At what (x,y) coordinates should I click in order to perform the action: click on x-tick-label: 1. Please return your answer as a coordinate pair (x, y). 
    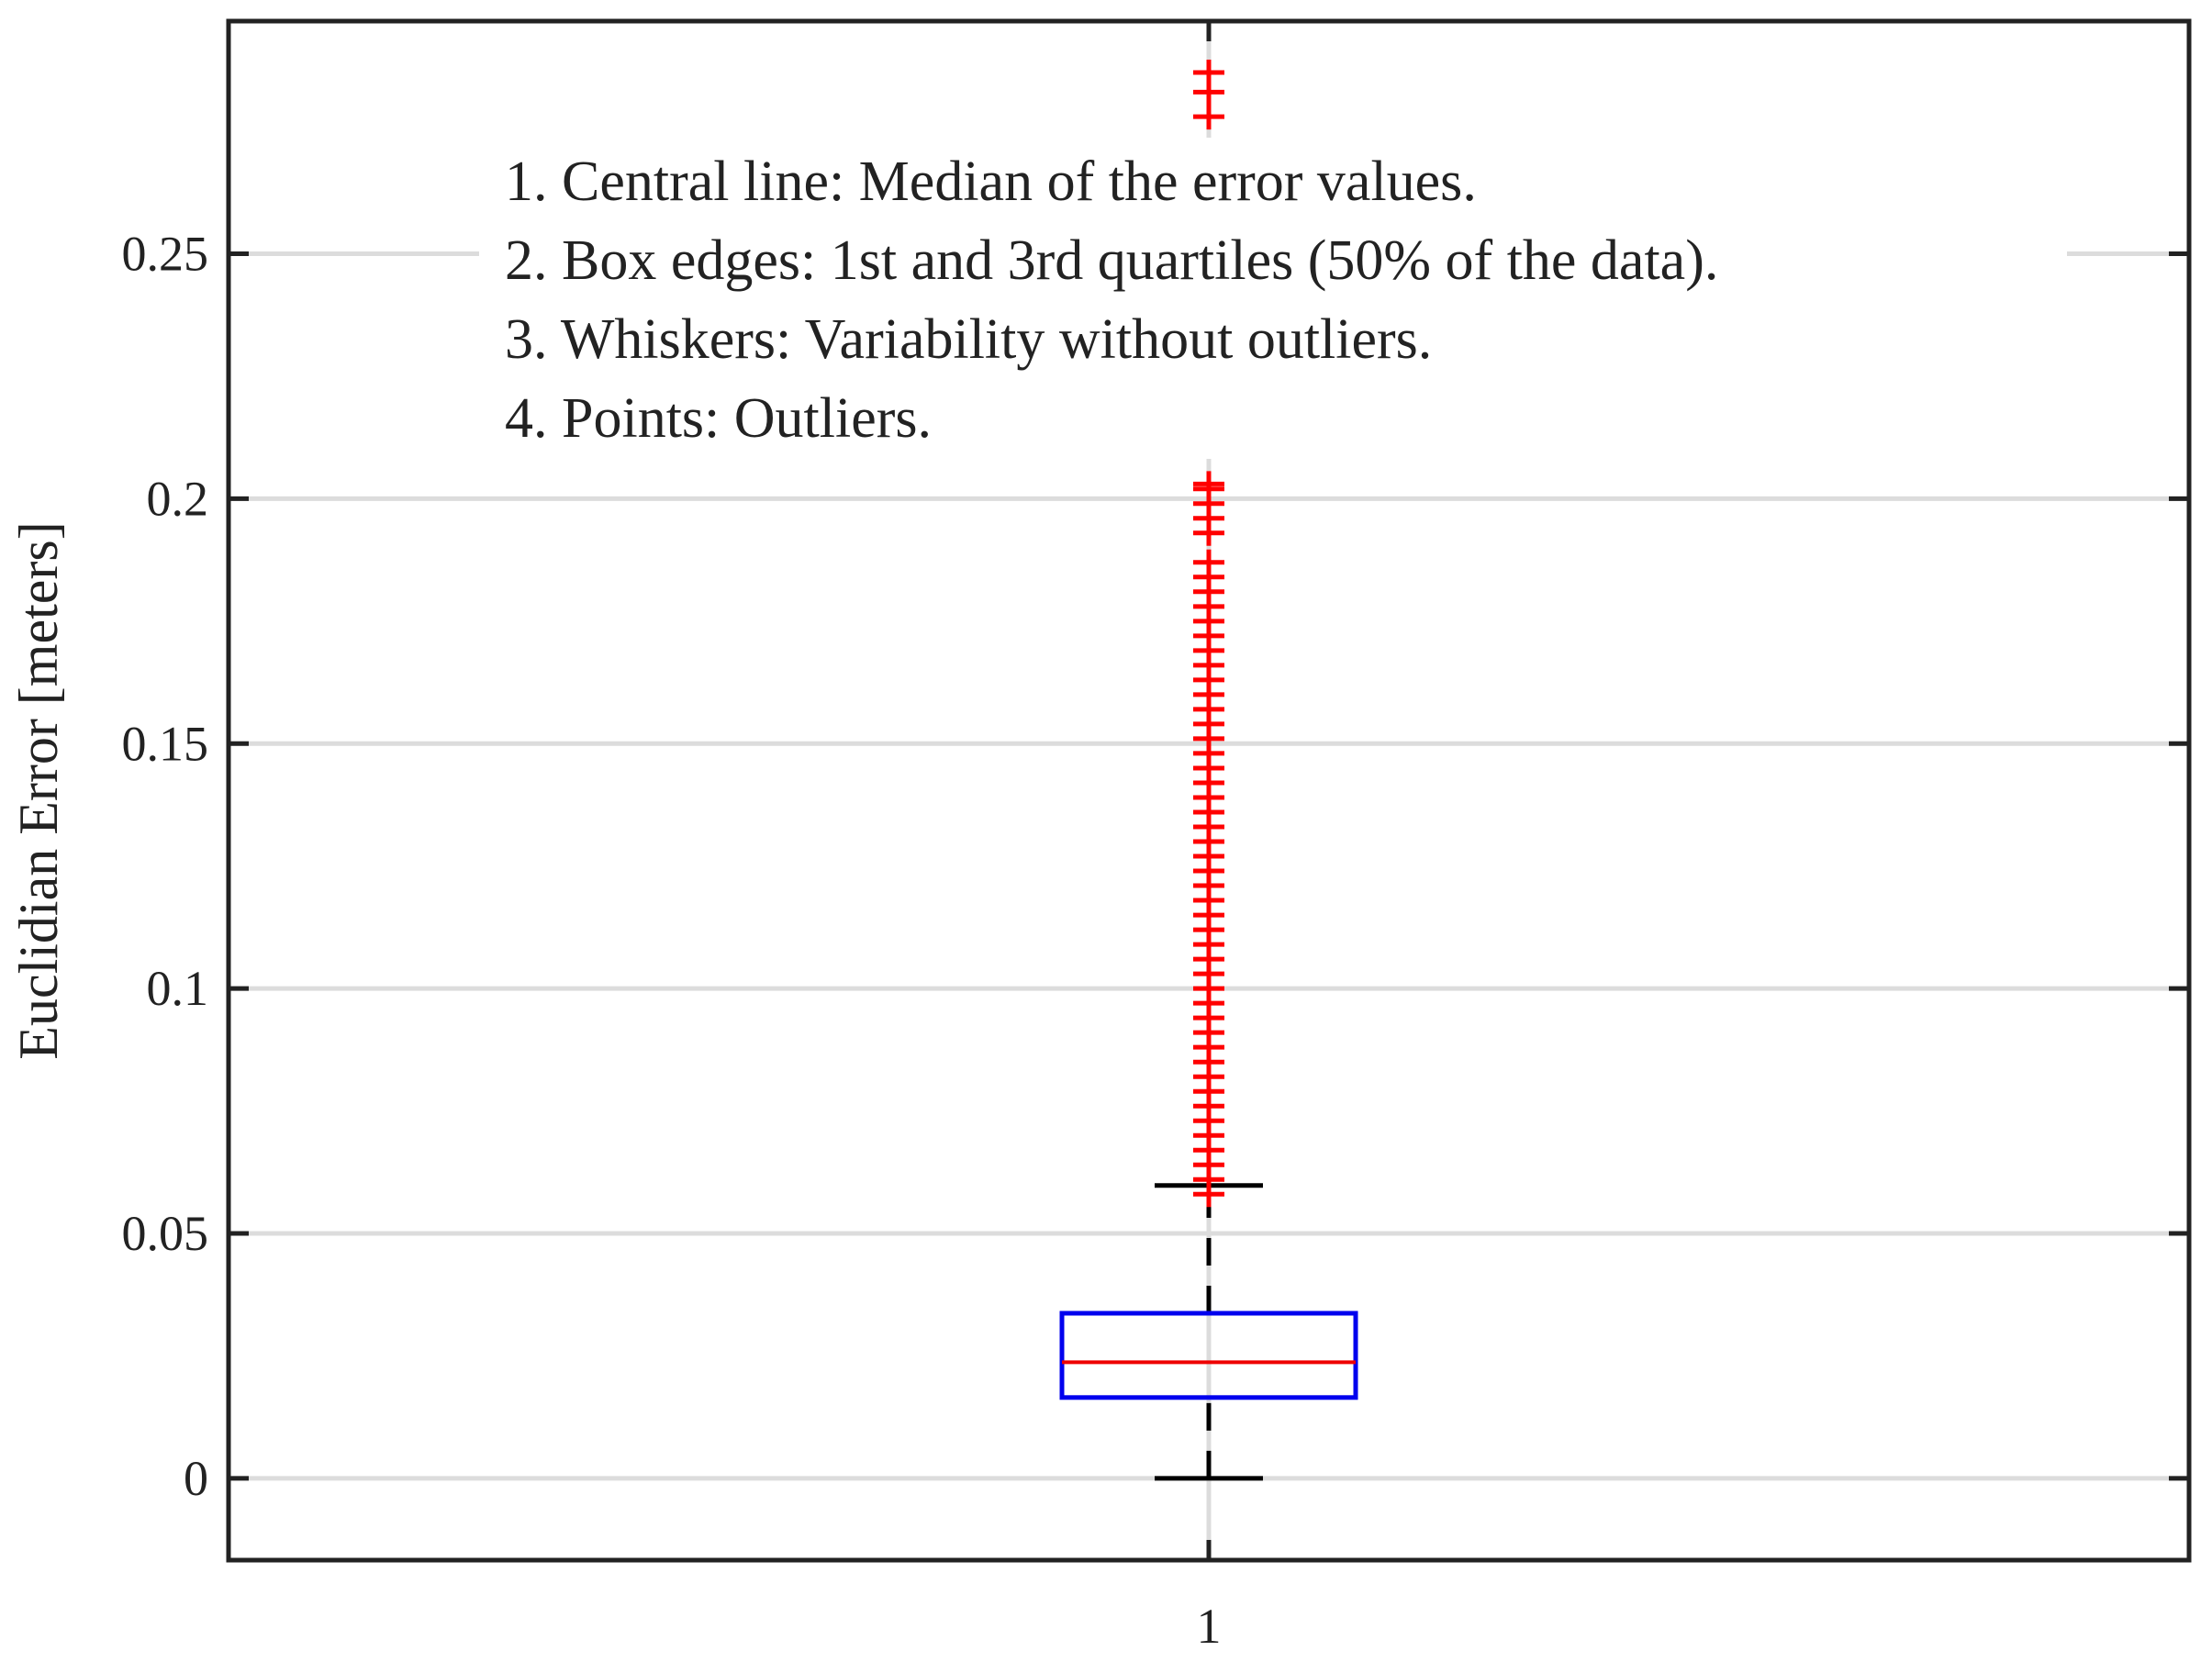
    Looking at the image, I should click on (1209, 1626).